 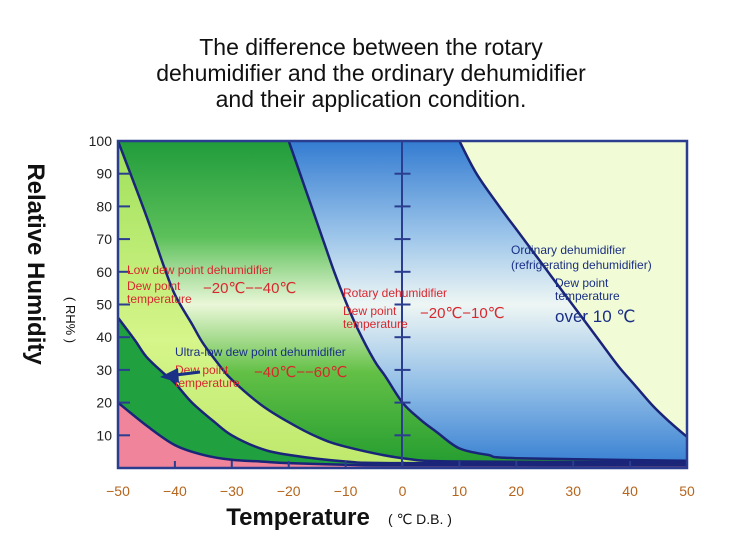 I want to click on x-tick-label: 40, so click(x=630, y=491).